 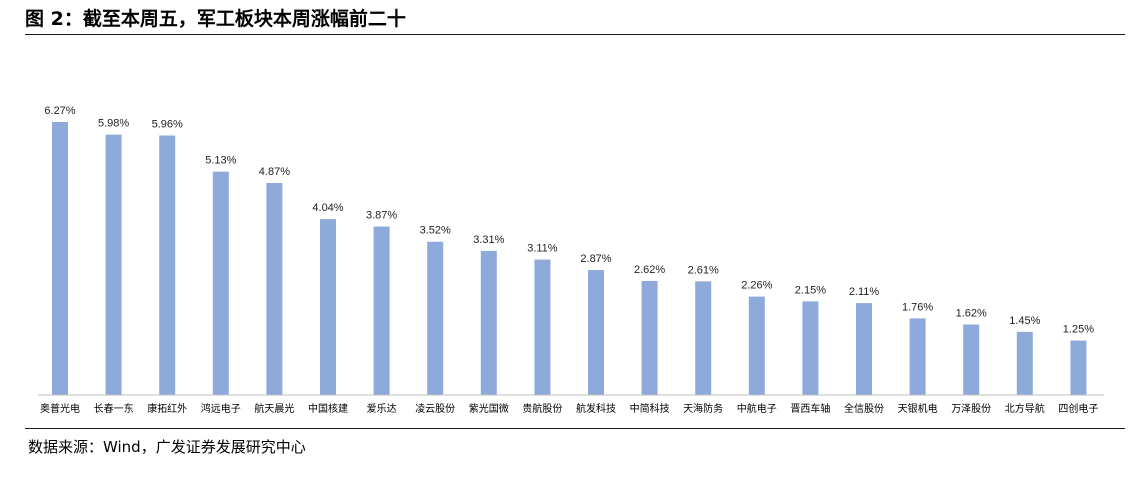 What do you see at coordinates (1025, 408) in the screenshot?
I see `category-label-19: 北方导航` at bounding box center [1025, 408].